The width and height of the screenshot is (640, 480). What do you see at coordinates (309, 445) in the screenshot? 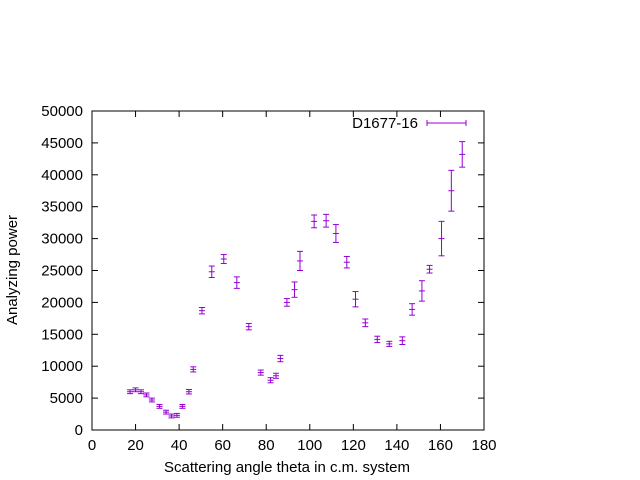
I see `x-tick-label: 100` at bounding box center [309, 445].